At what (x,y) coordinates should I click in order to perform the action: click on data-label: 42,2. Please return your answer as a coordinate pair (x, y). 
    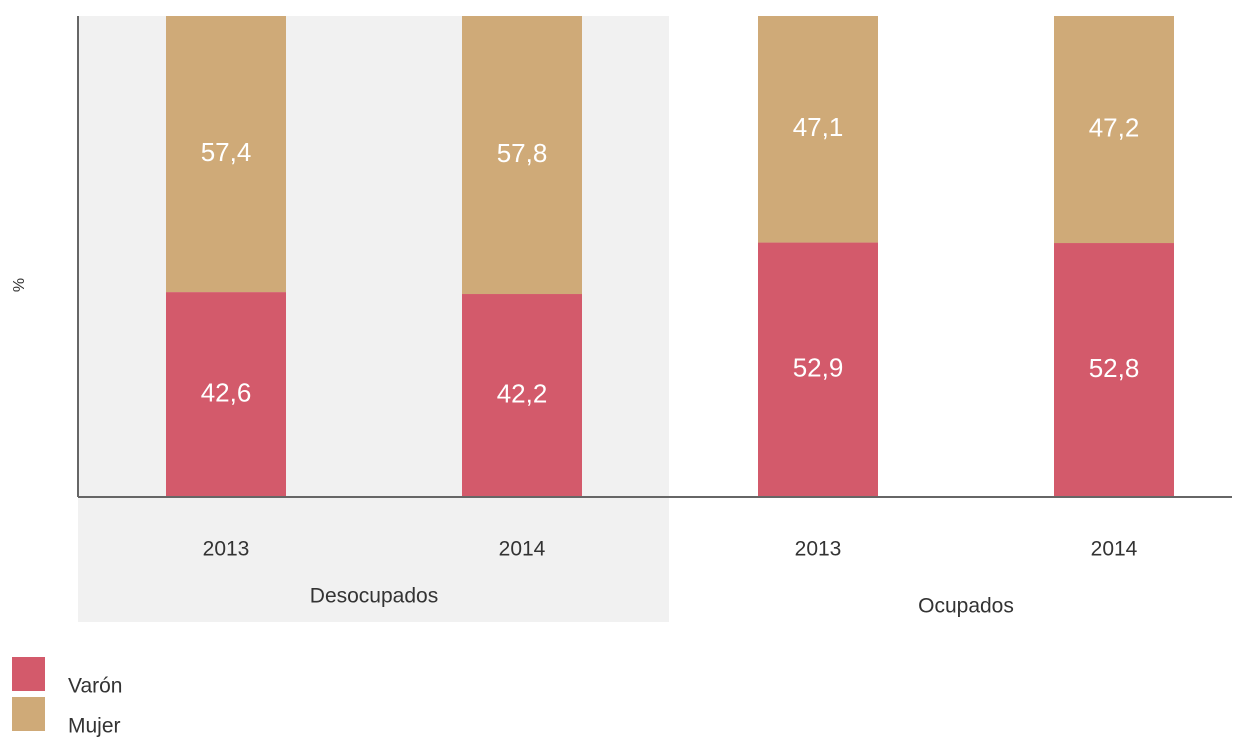
    Looking at the image, I should click on (522, 393).